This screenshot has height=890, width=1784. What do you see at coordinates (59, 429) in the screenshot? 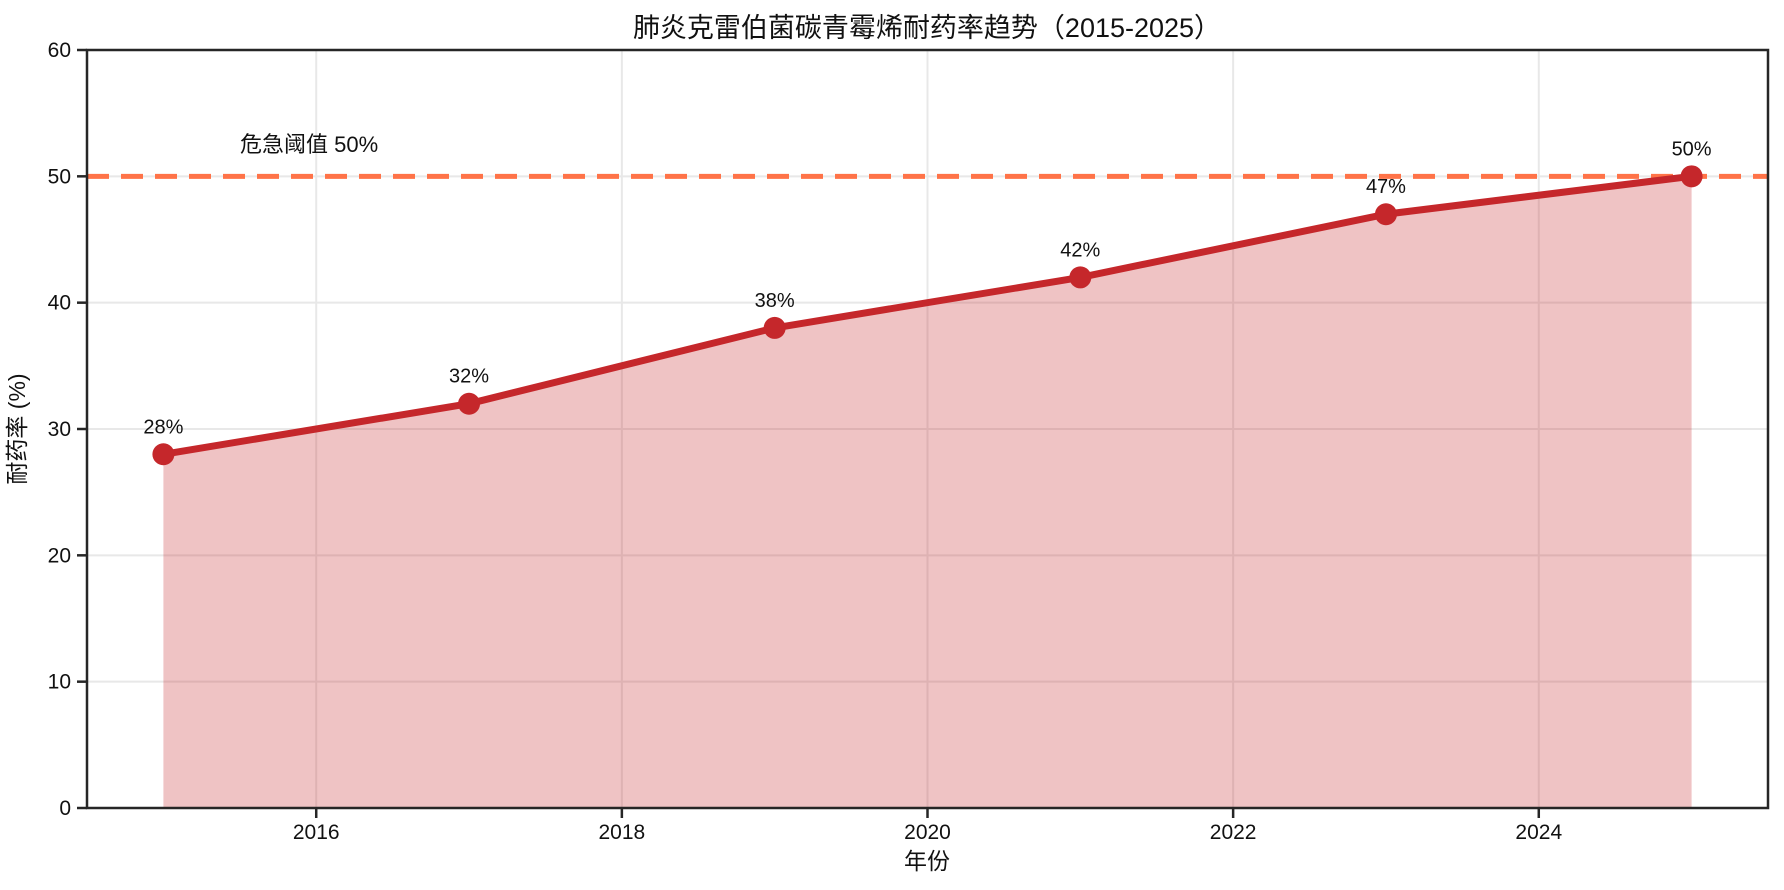
I see `y-tick-label: 30` at bounding box center [59, 429].